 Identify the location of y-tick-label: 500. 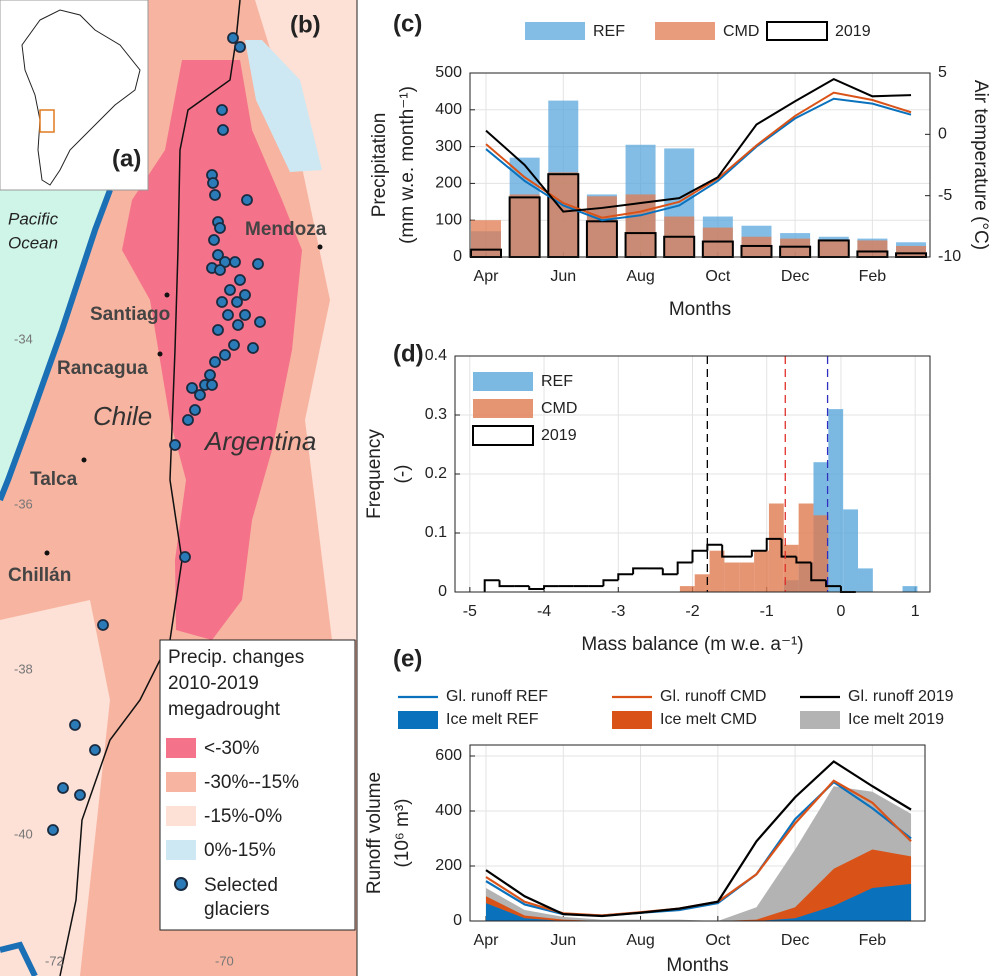
(448, 72).